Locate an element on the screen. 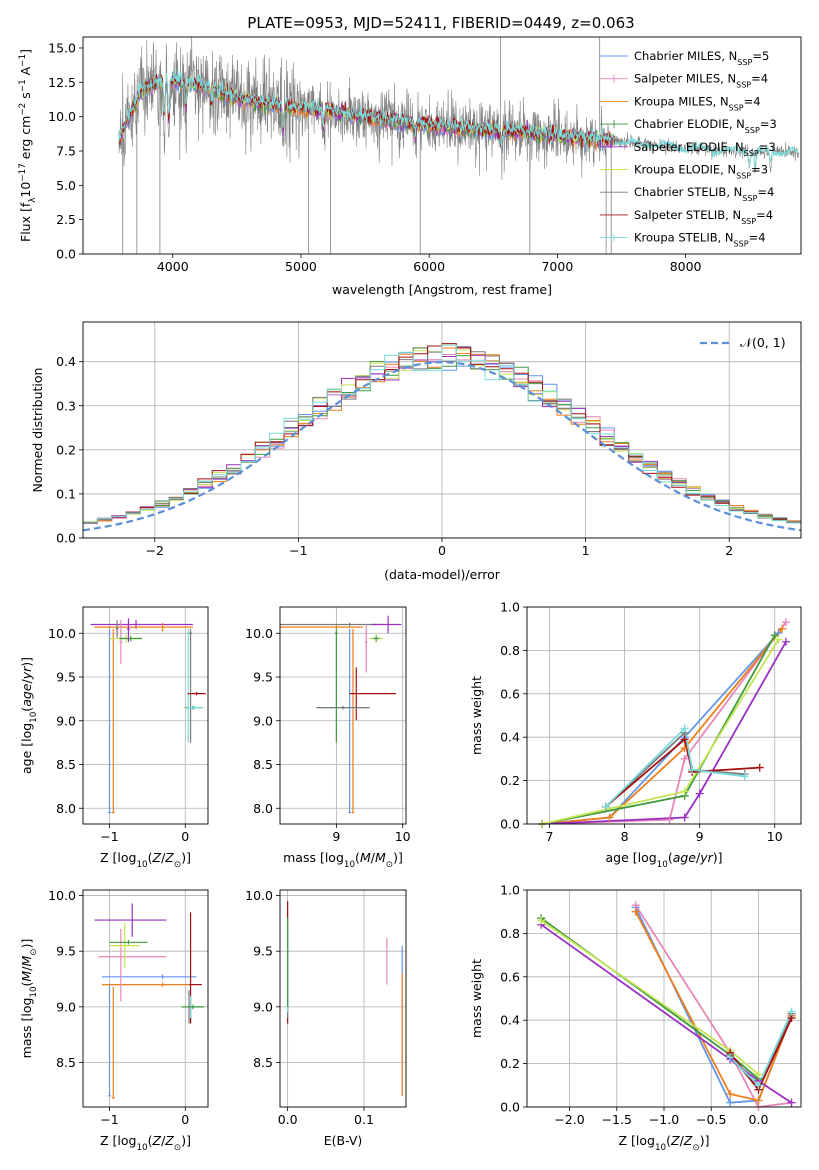 The height and width of the screenshot is (1170, 819). legend-label-part: Chabrier ELODIE, N is located at coordinates (689, 124).